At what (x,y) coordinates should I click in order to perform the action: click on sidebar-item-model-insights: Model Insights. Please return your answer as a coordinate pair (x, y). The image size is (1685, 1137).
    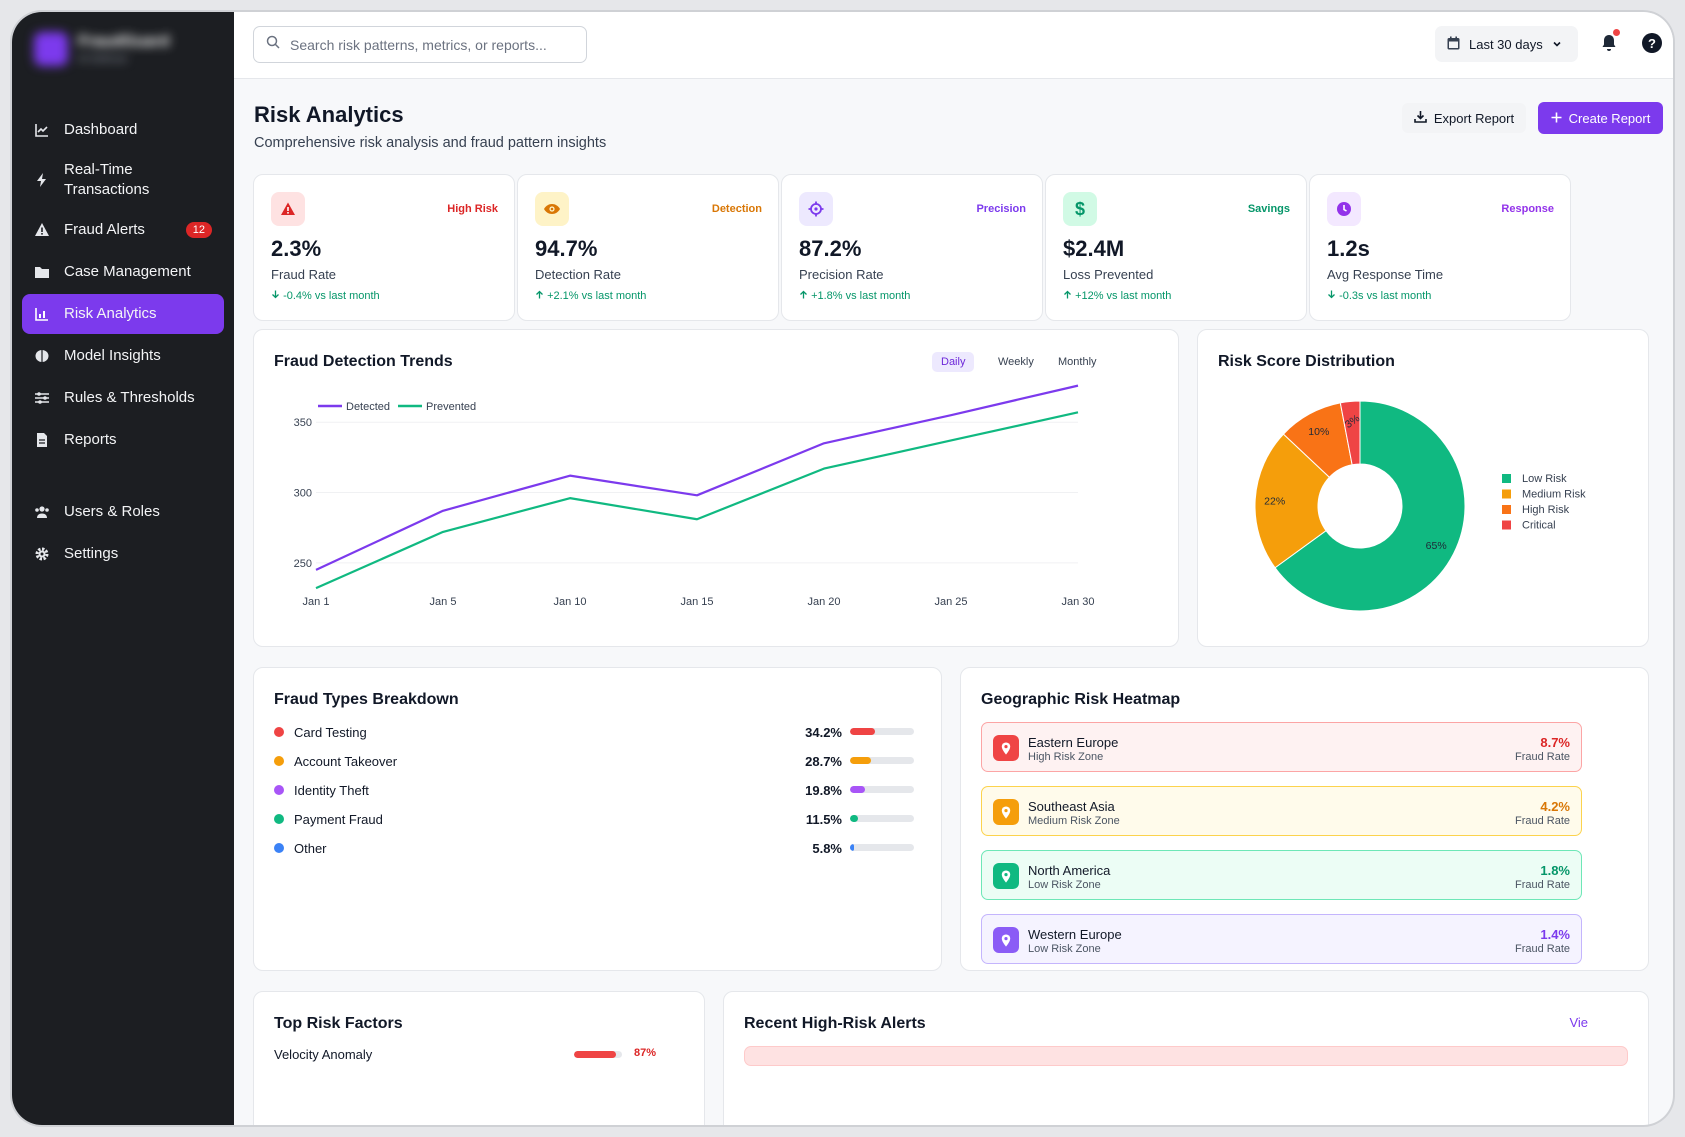
    Looking at the image, I should click on (123, 356).